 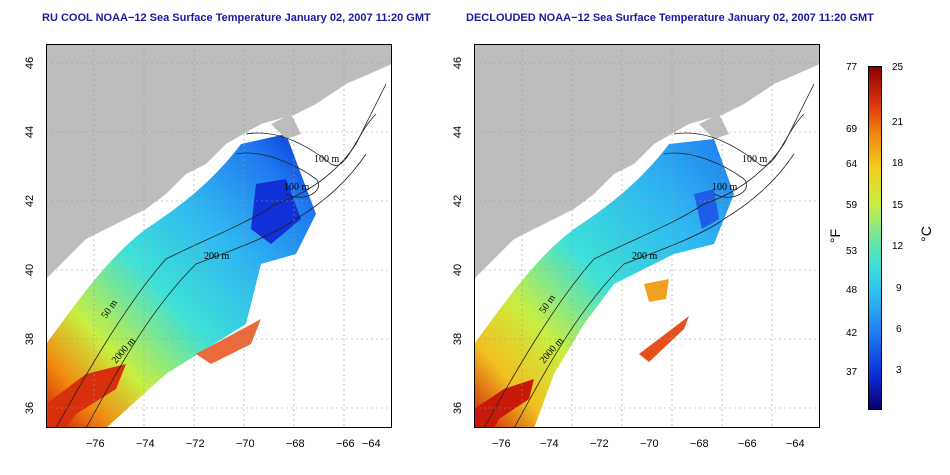 I want to click on colorbar-gradient, so click(x=875, y=238).